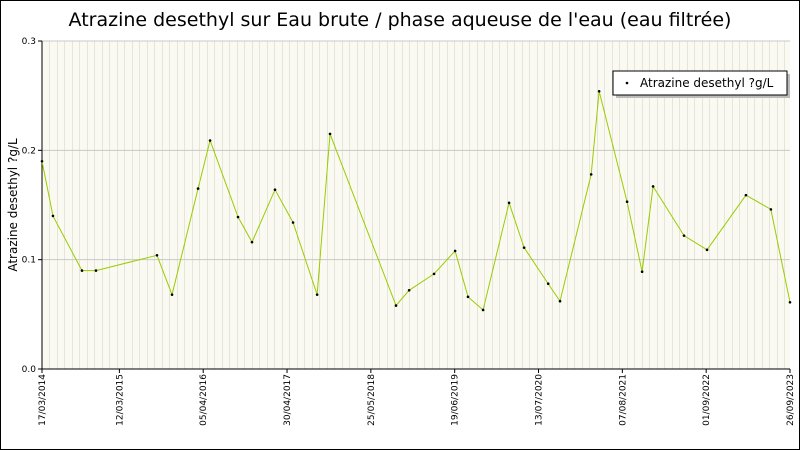 This screenshot has height=450, width=800. Describe the element at coordinates (204, 400) in the screenshot. I see `x-tick-label: 05/04/2016` at that location.